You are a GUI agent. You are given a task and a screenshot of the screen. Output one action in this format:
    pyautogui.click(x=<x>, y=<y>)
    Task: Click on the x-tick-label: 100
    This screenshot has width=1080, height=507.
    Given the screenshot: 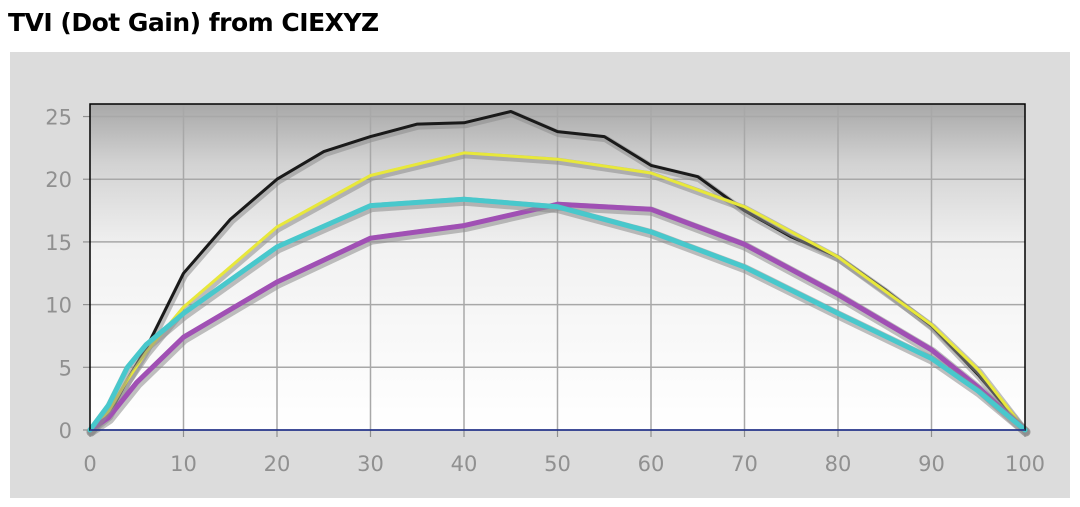 What is the action you would take?
    pyautogui.click(x=1025, y=464)
    